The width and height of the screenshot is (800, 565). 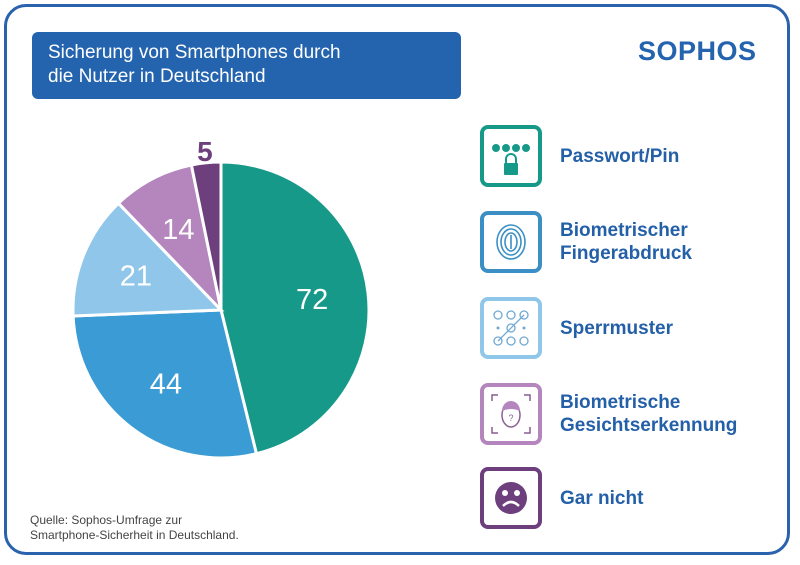 I want to click on legend-label-line: Fingerabdruck, so click(x=626, y=253).